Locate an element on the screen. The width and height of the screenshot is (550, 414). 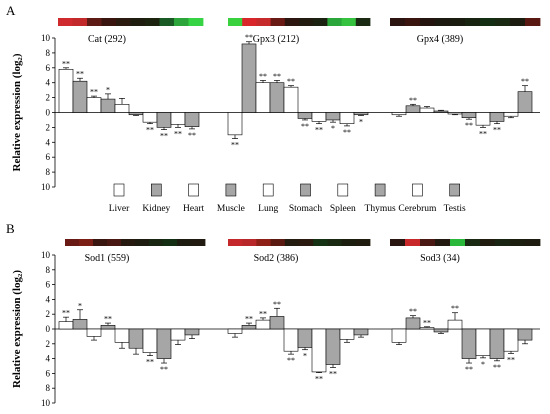
legend-swatch-kidney is located at coordinates (156, 190).